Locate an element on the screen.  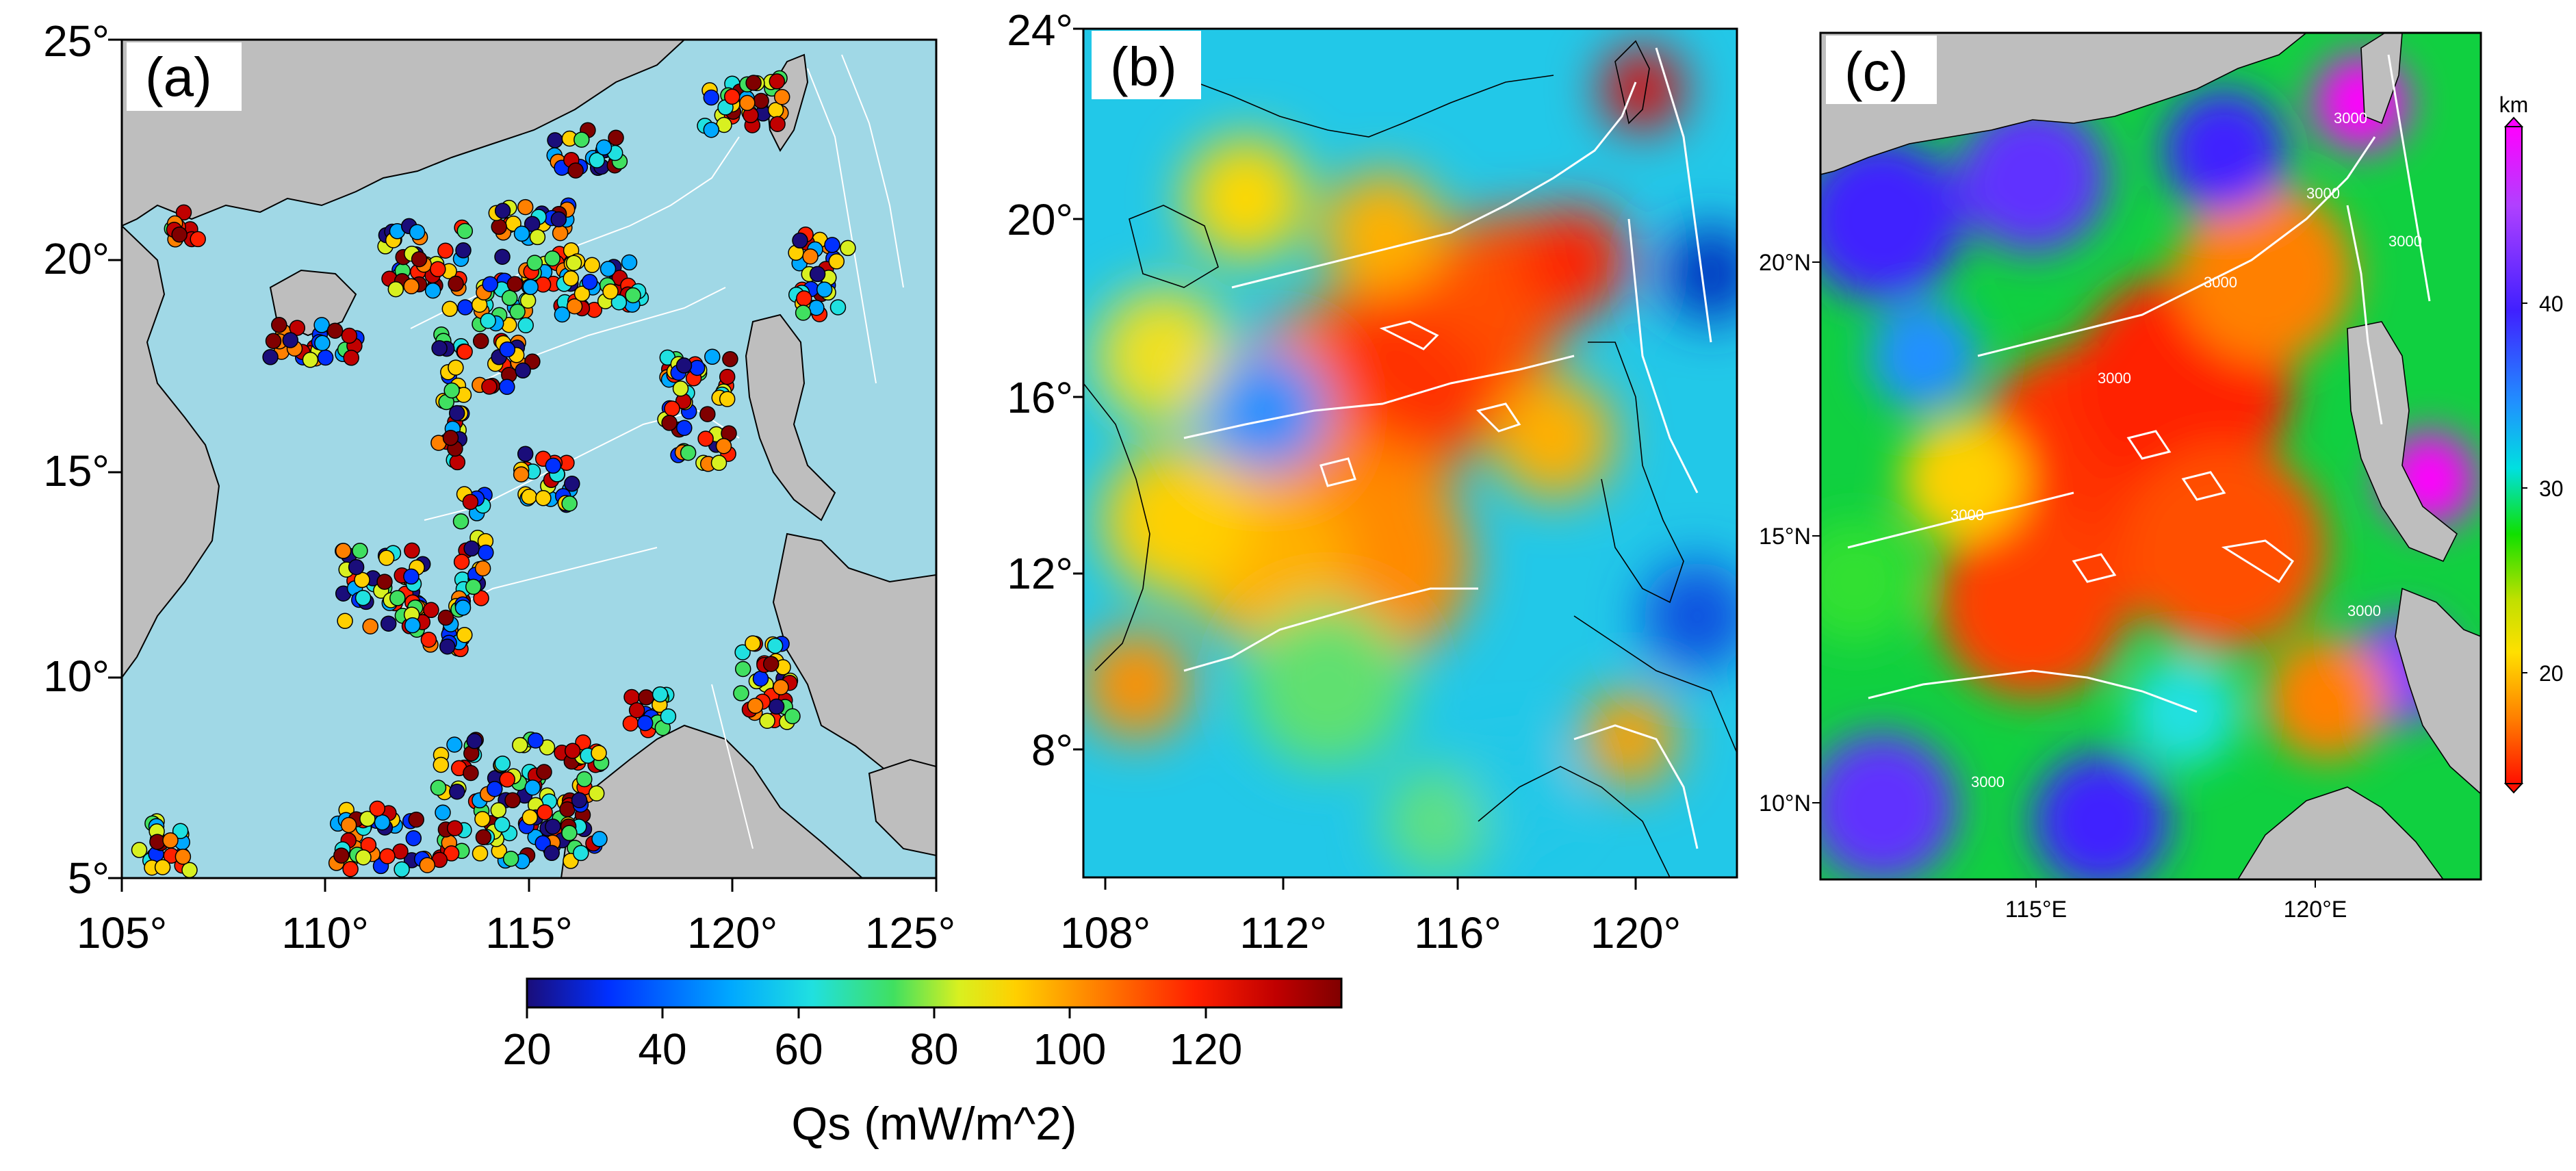
qs-colorbar-svg: 20 40 60 80 100 120 Qs (mW/m^2) is located at coordinates (922, 1063).